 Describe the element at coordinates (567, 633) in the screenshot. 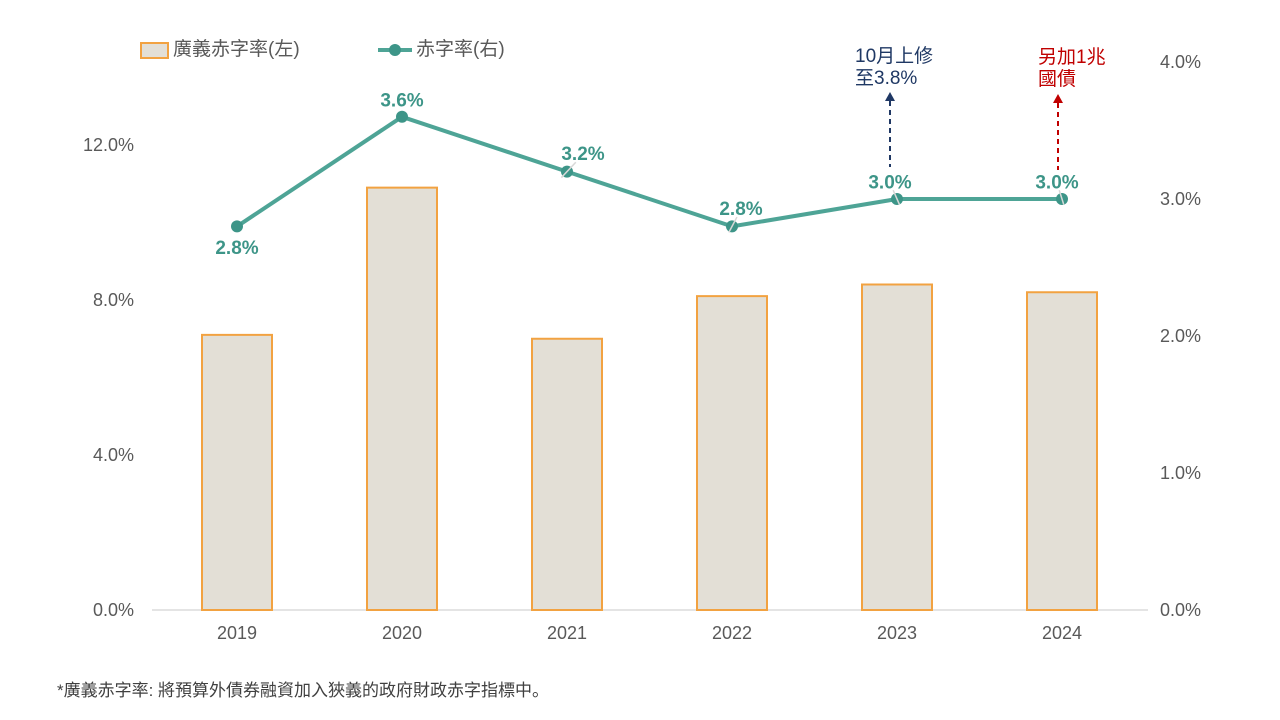

I see `x-axis-label-2021: 2021` at that location.